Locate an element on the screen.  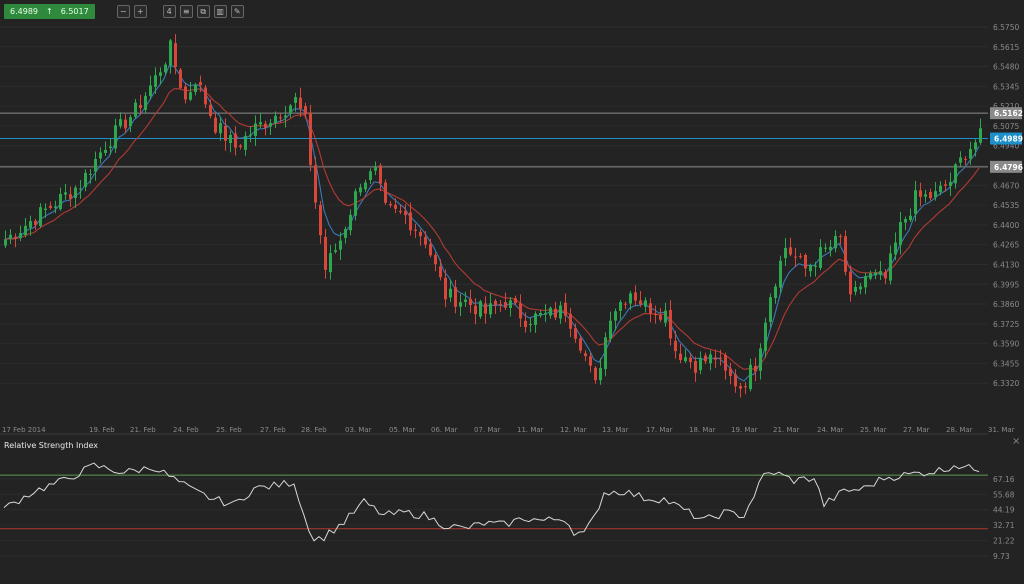
indicators-icon: ≡ is located at coordinates (186, 11).